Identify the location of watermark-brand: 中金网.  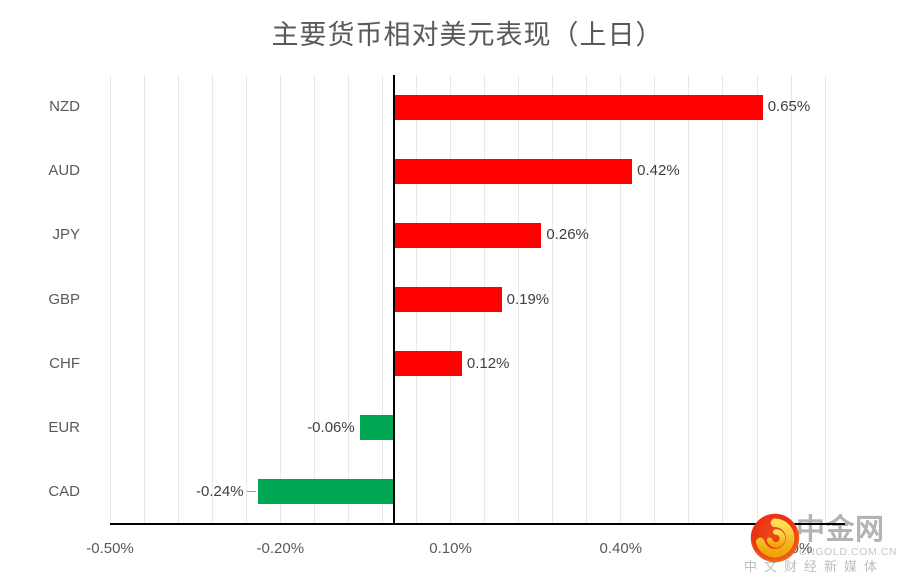
(840, 530).